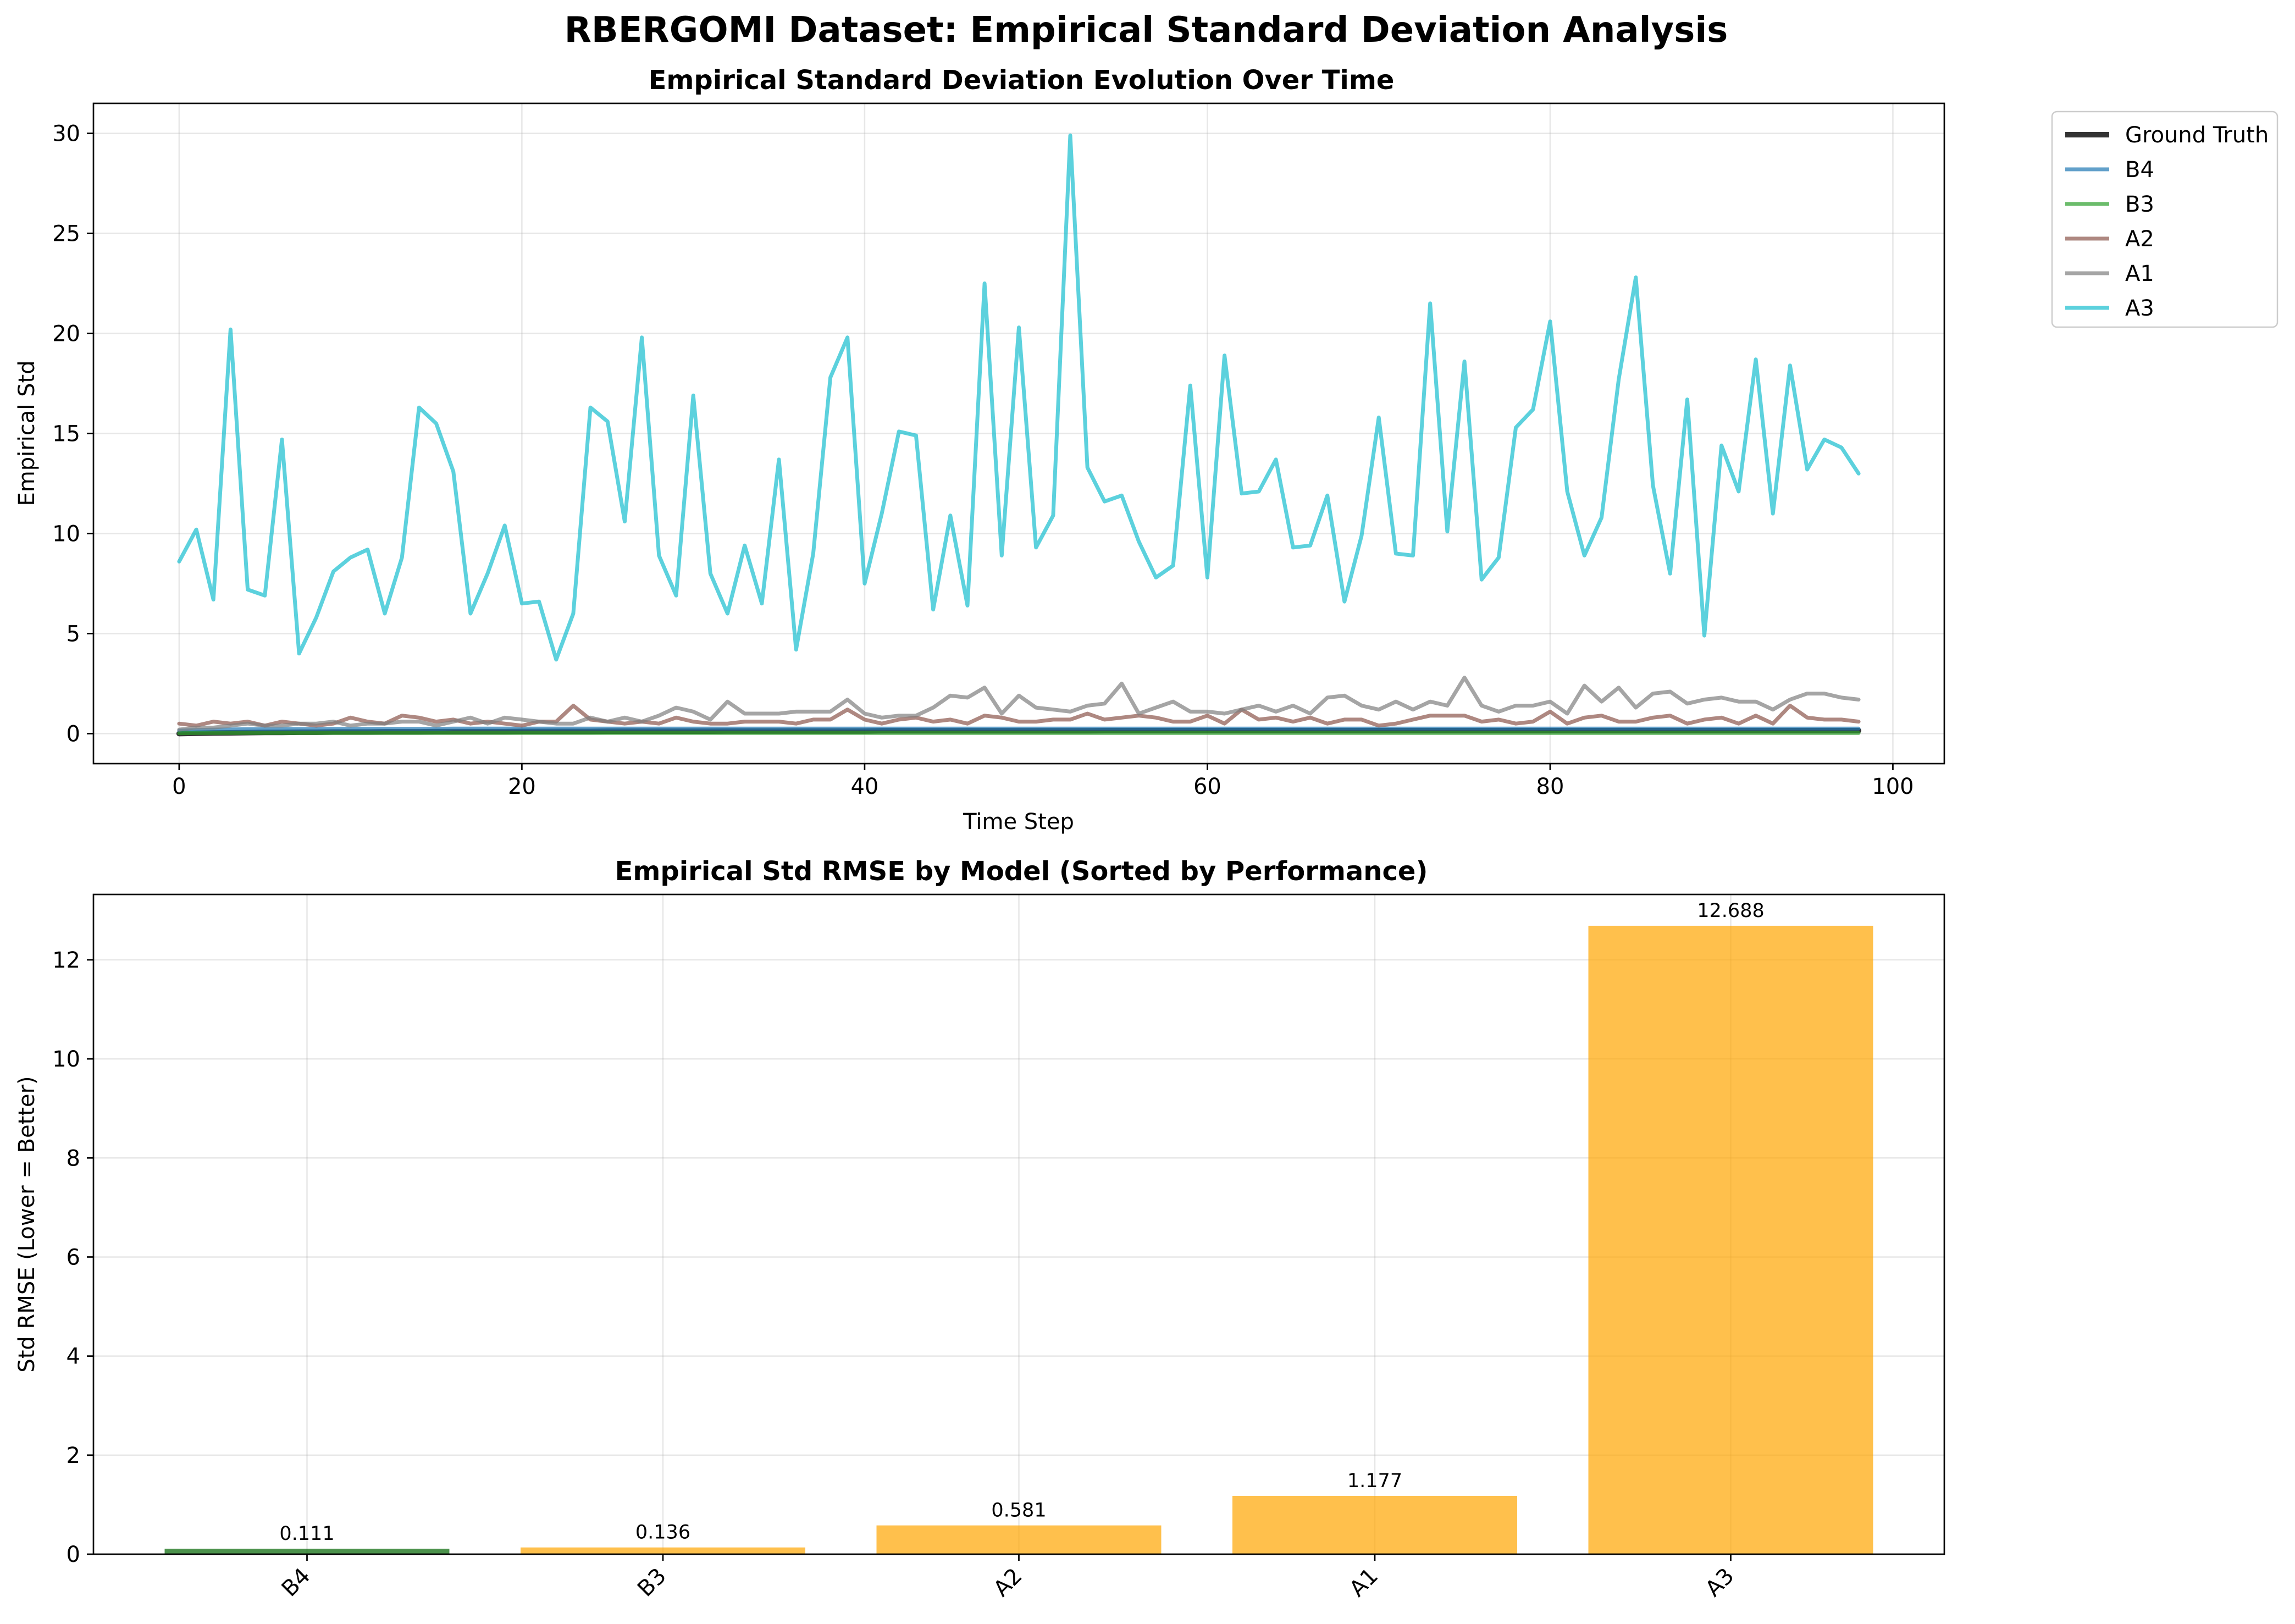 The width and height of the screenshot is (2295, 1624). Describe the element at coordinates (1550, 786) in the screenshot. I see `x-tick-label: 80` at that location.